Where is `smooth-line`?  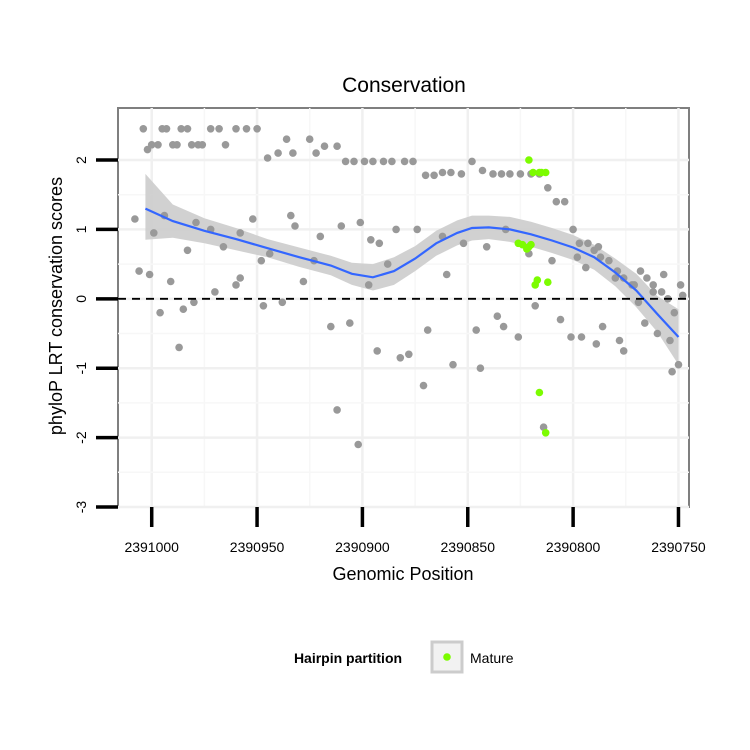
smooth-line is located at coordinates (412, 272).